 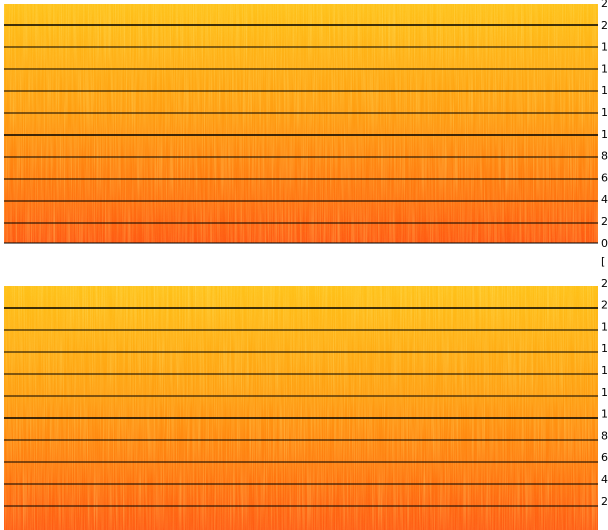 I want to click on axis-label: 0, so click(x=604, y=243).